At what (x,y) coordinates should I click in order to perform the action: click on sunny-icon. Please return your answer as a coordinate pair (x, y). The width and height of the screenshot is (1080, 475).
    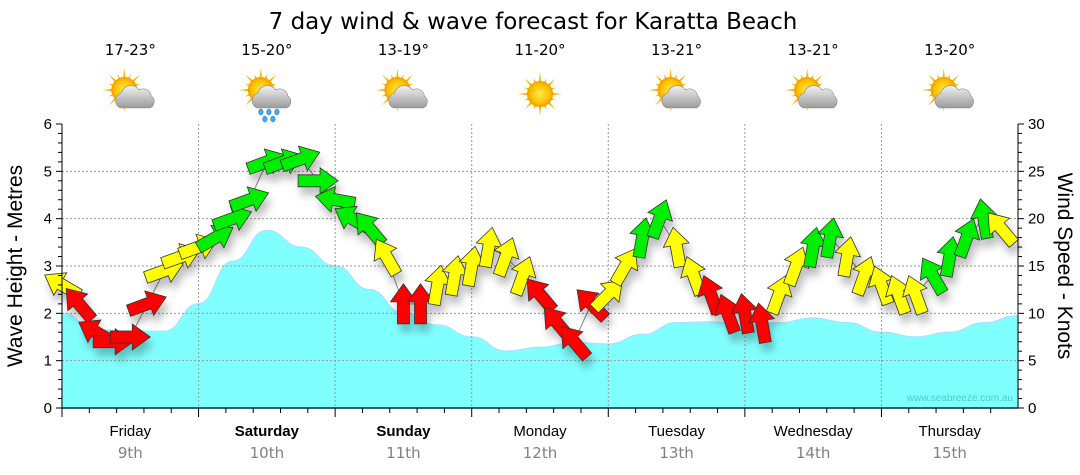
    Looking at the image, I should click on (540, 94).